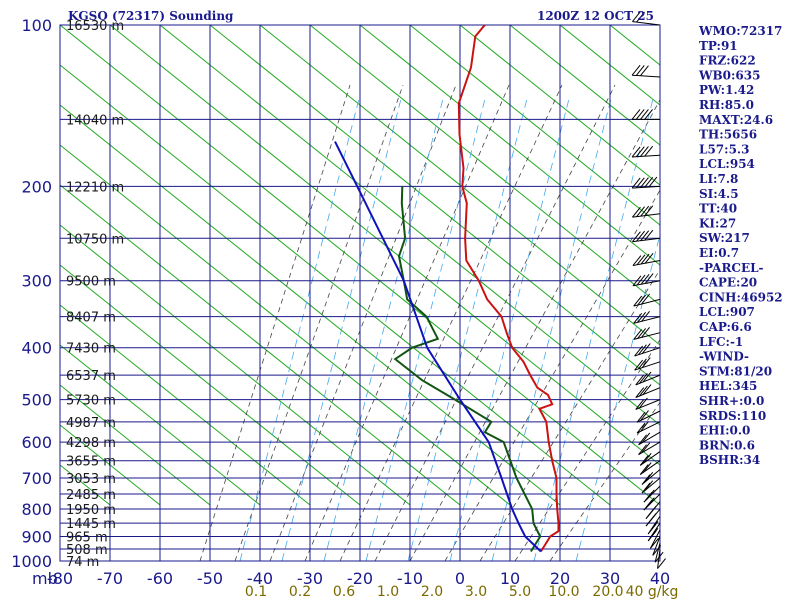  I want to click on index-item: SW:217, so click(724, 238).